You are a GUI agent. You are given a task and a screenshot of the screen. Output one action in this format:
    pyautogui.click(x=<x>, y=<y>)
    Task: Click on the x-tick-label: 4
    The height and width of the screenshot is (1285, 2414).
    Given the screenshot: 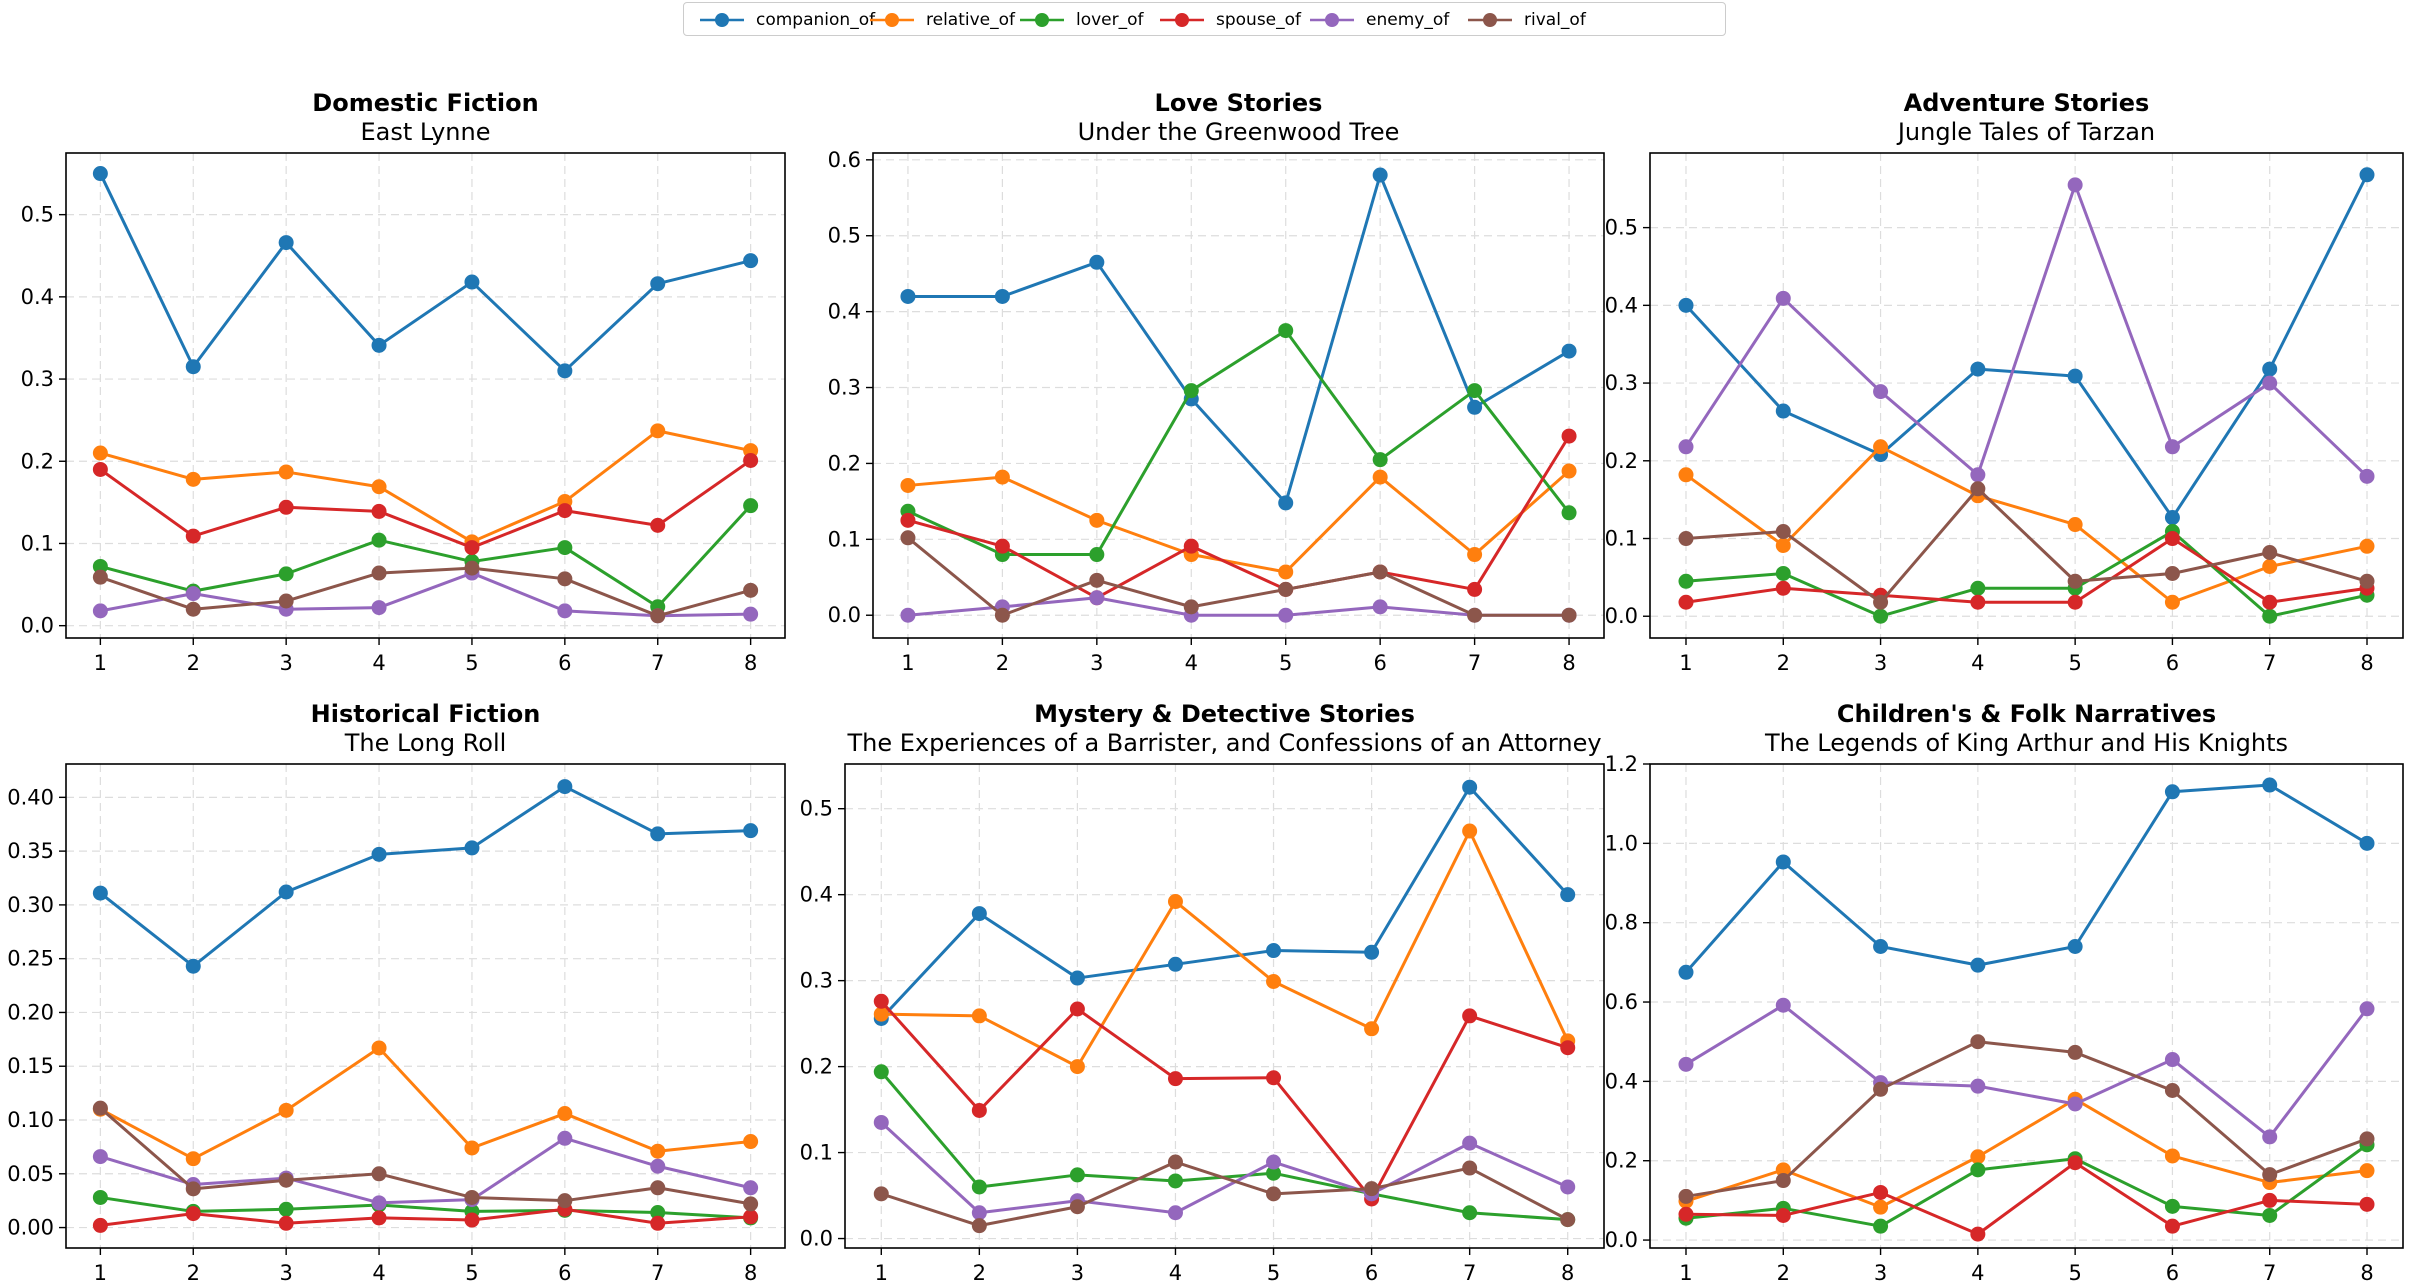 What is the action you would take?
    pyautogui.click(x=1977, y=1273)
    